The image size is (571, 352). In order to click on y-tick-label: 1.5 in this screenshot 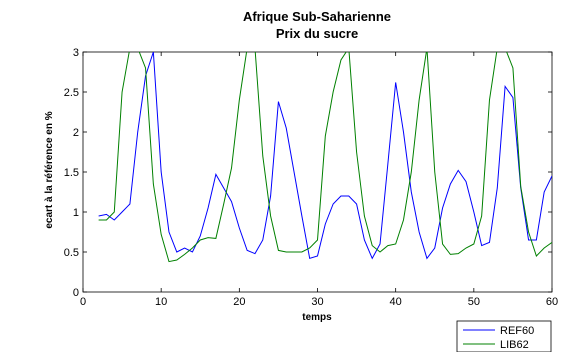, I will do `click(71, 173)`.